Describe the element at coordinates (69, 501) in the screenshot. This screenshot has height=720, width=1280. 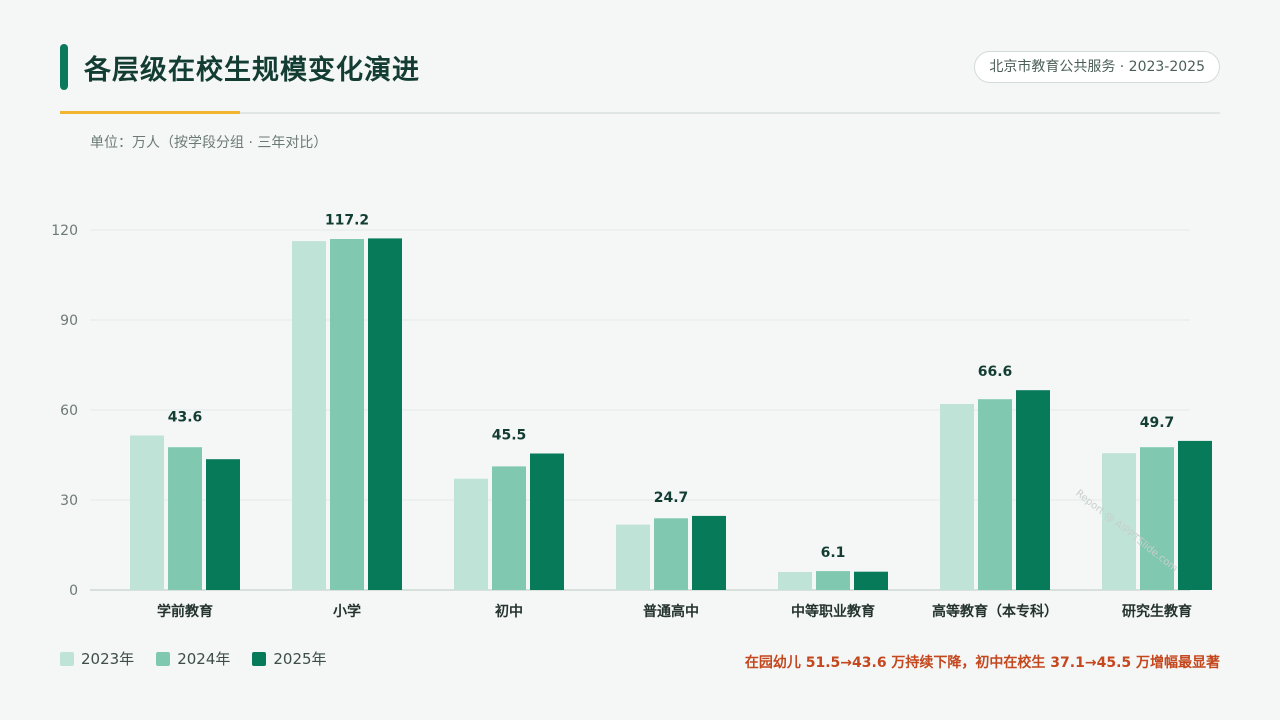
I see `y-tick-label: 30` at that location.